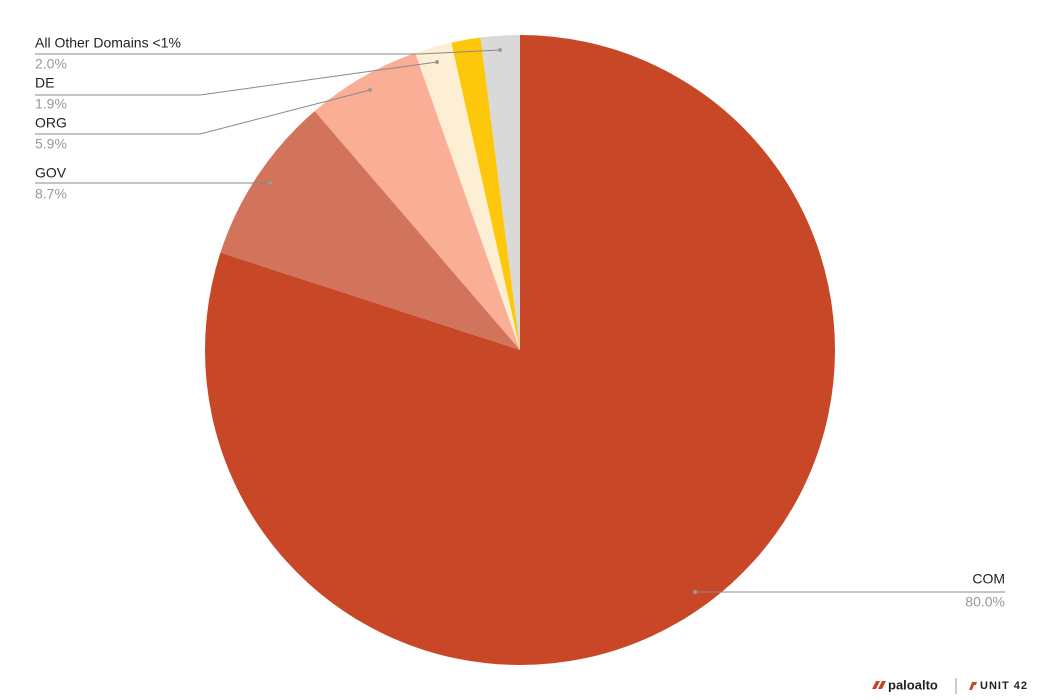 This screenshot has width=1040, height=700. What do you see at coordinates (988, 579) in the screenshot?
I see `slice-label: COM` at bounding box center [988, 579].